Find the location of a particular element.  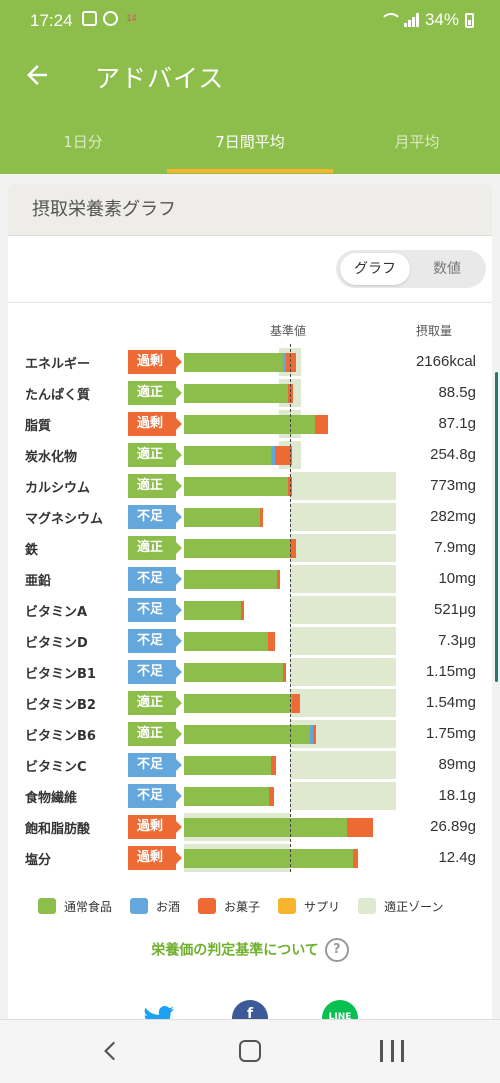

back-button is located at coordinates (37, 75).